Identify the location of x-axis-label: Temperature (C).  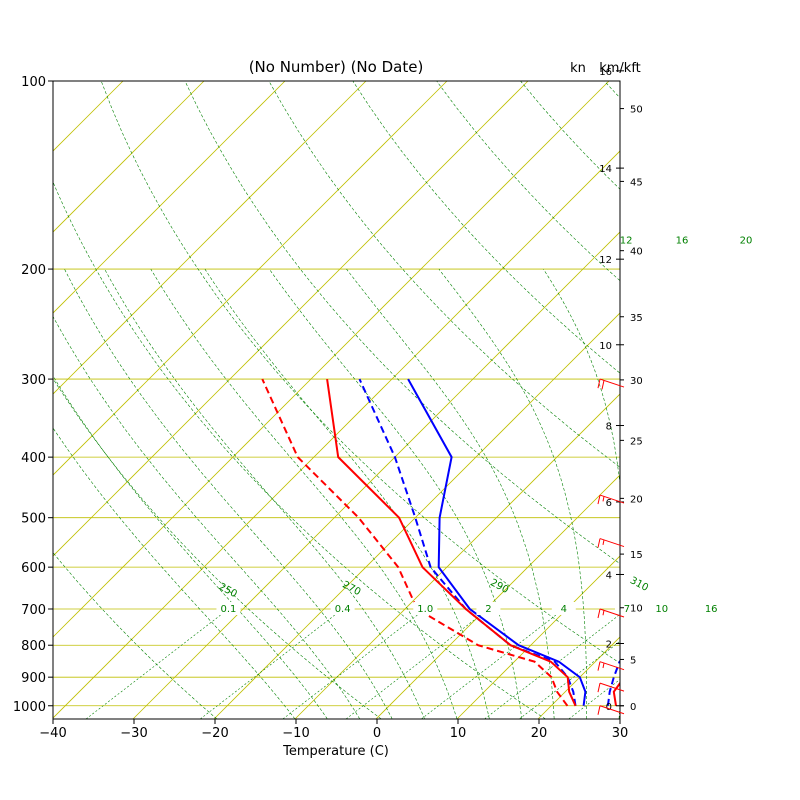
(335, 751).